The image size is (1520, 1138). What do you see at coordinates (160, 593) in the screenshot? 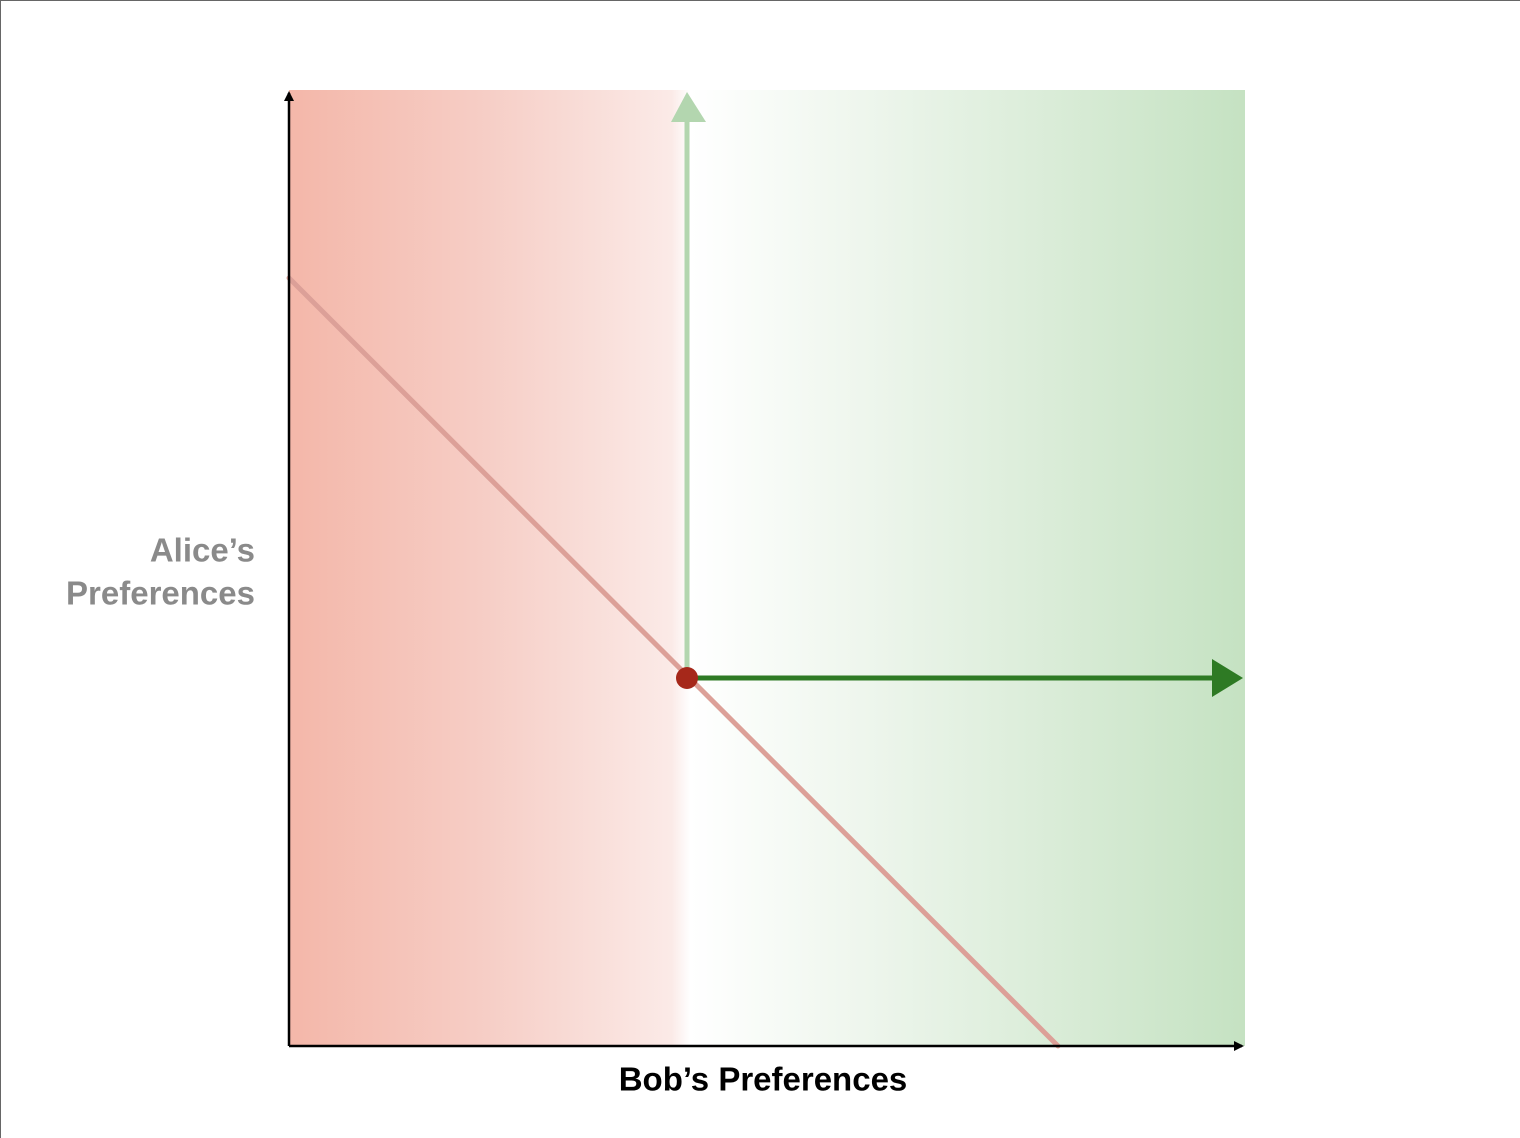
I see `y-axis-label: Preferences` at bounding box center [160, 593].